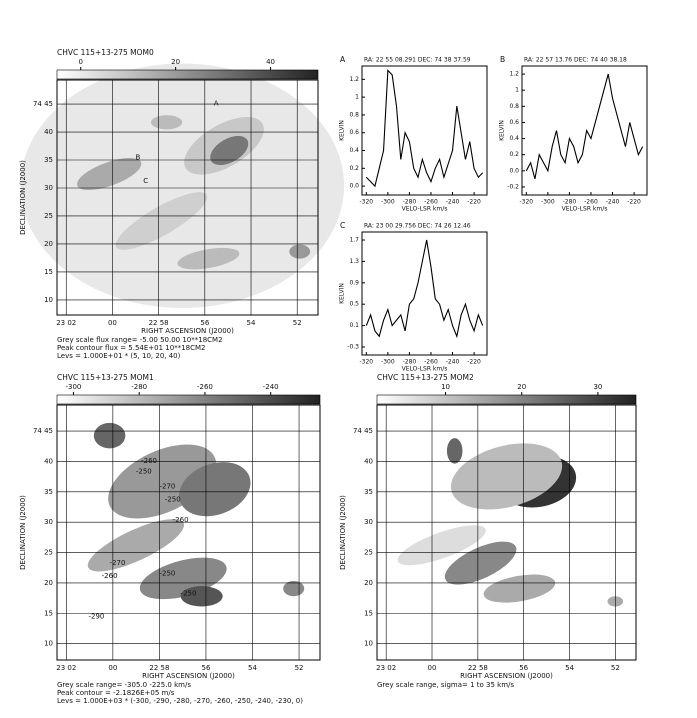 The width and height of the screenshot is (697, 718). I want to click on map-title: CHVC 115+13-275 MOM1, so click(105, 377).